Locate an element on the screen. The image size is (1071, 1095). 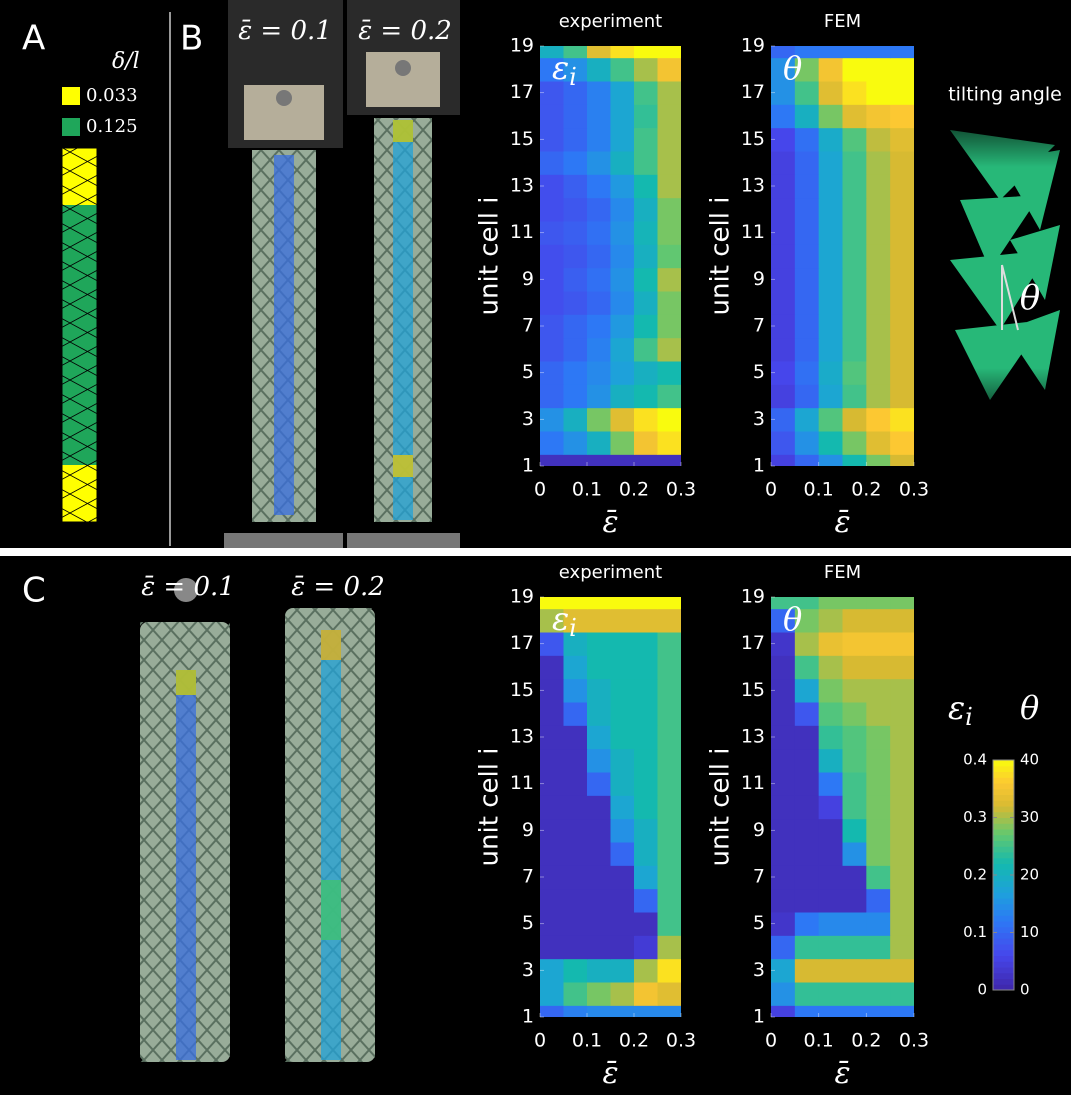
inset-label: tilting angle is located at coordinates (1005, 95).